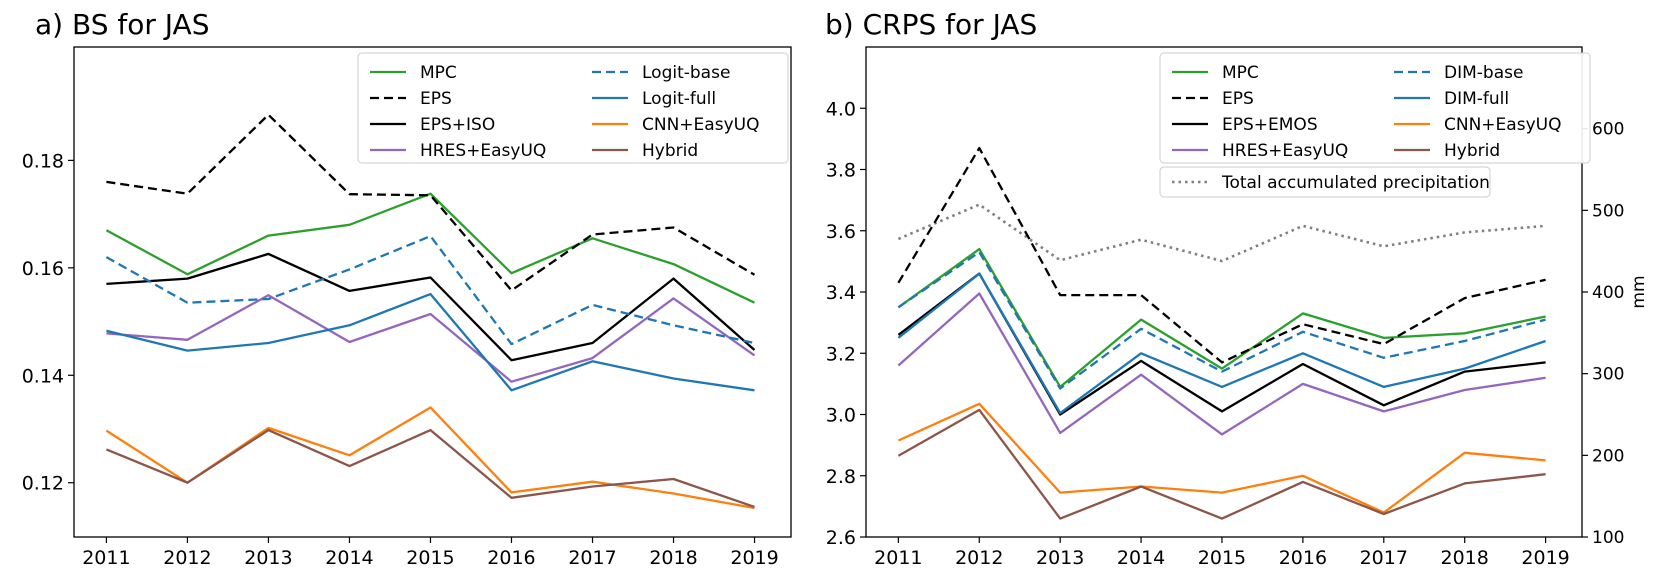  I want to click on panel-b-y-tick-label: 4.0, so click(841, 109).